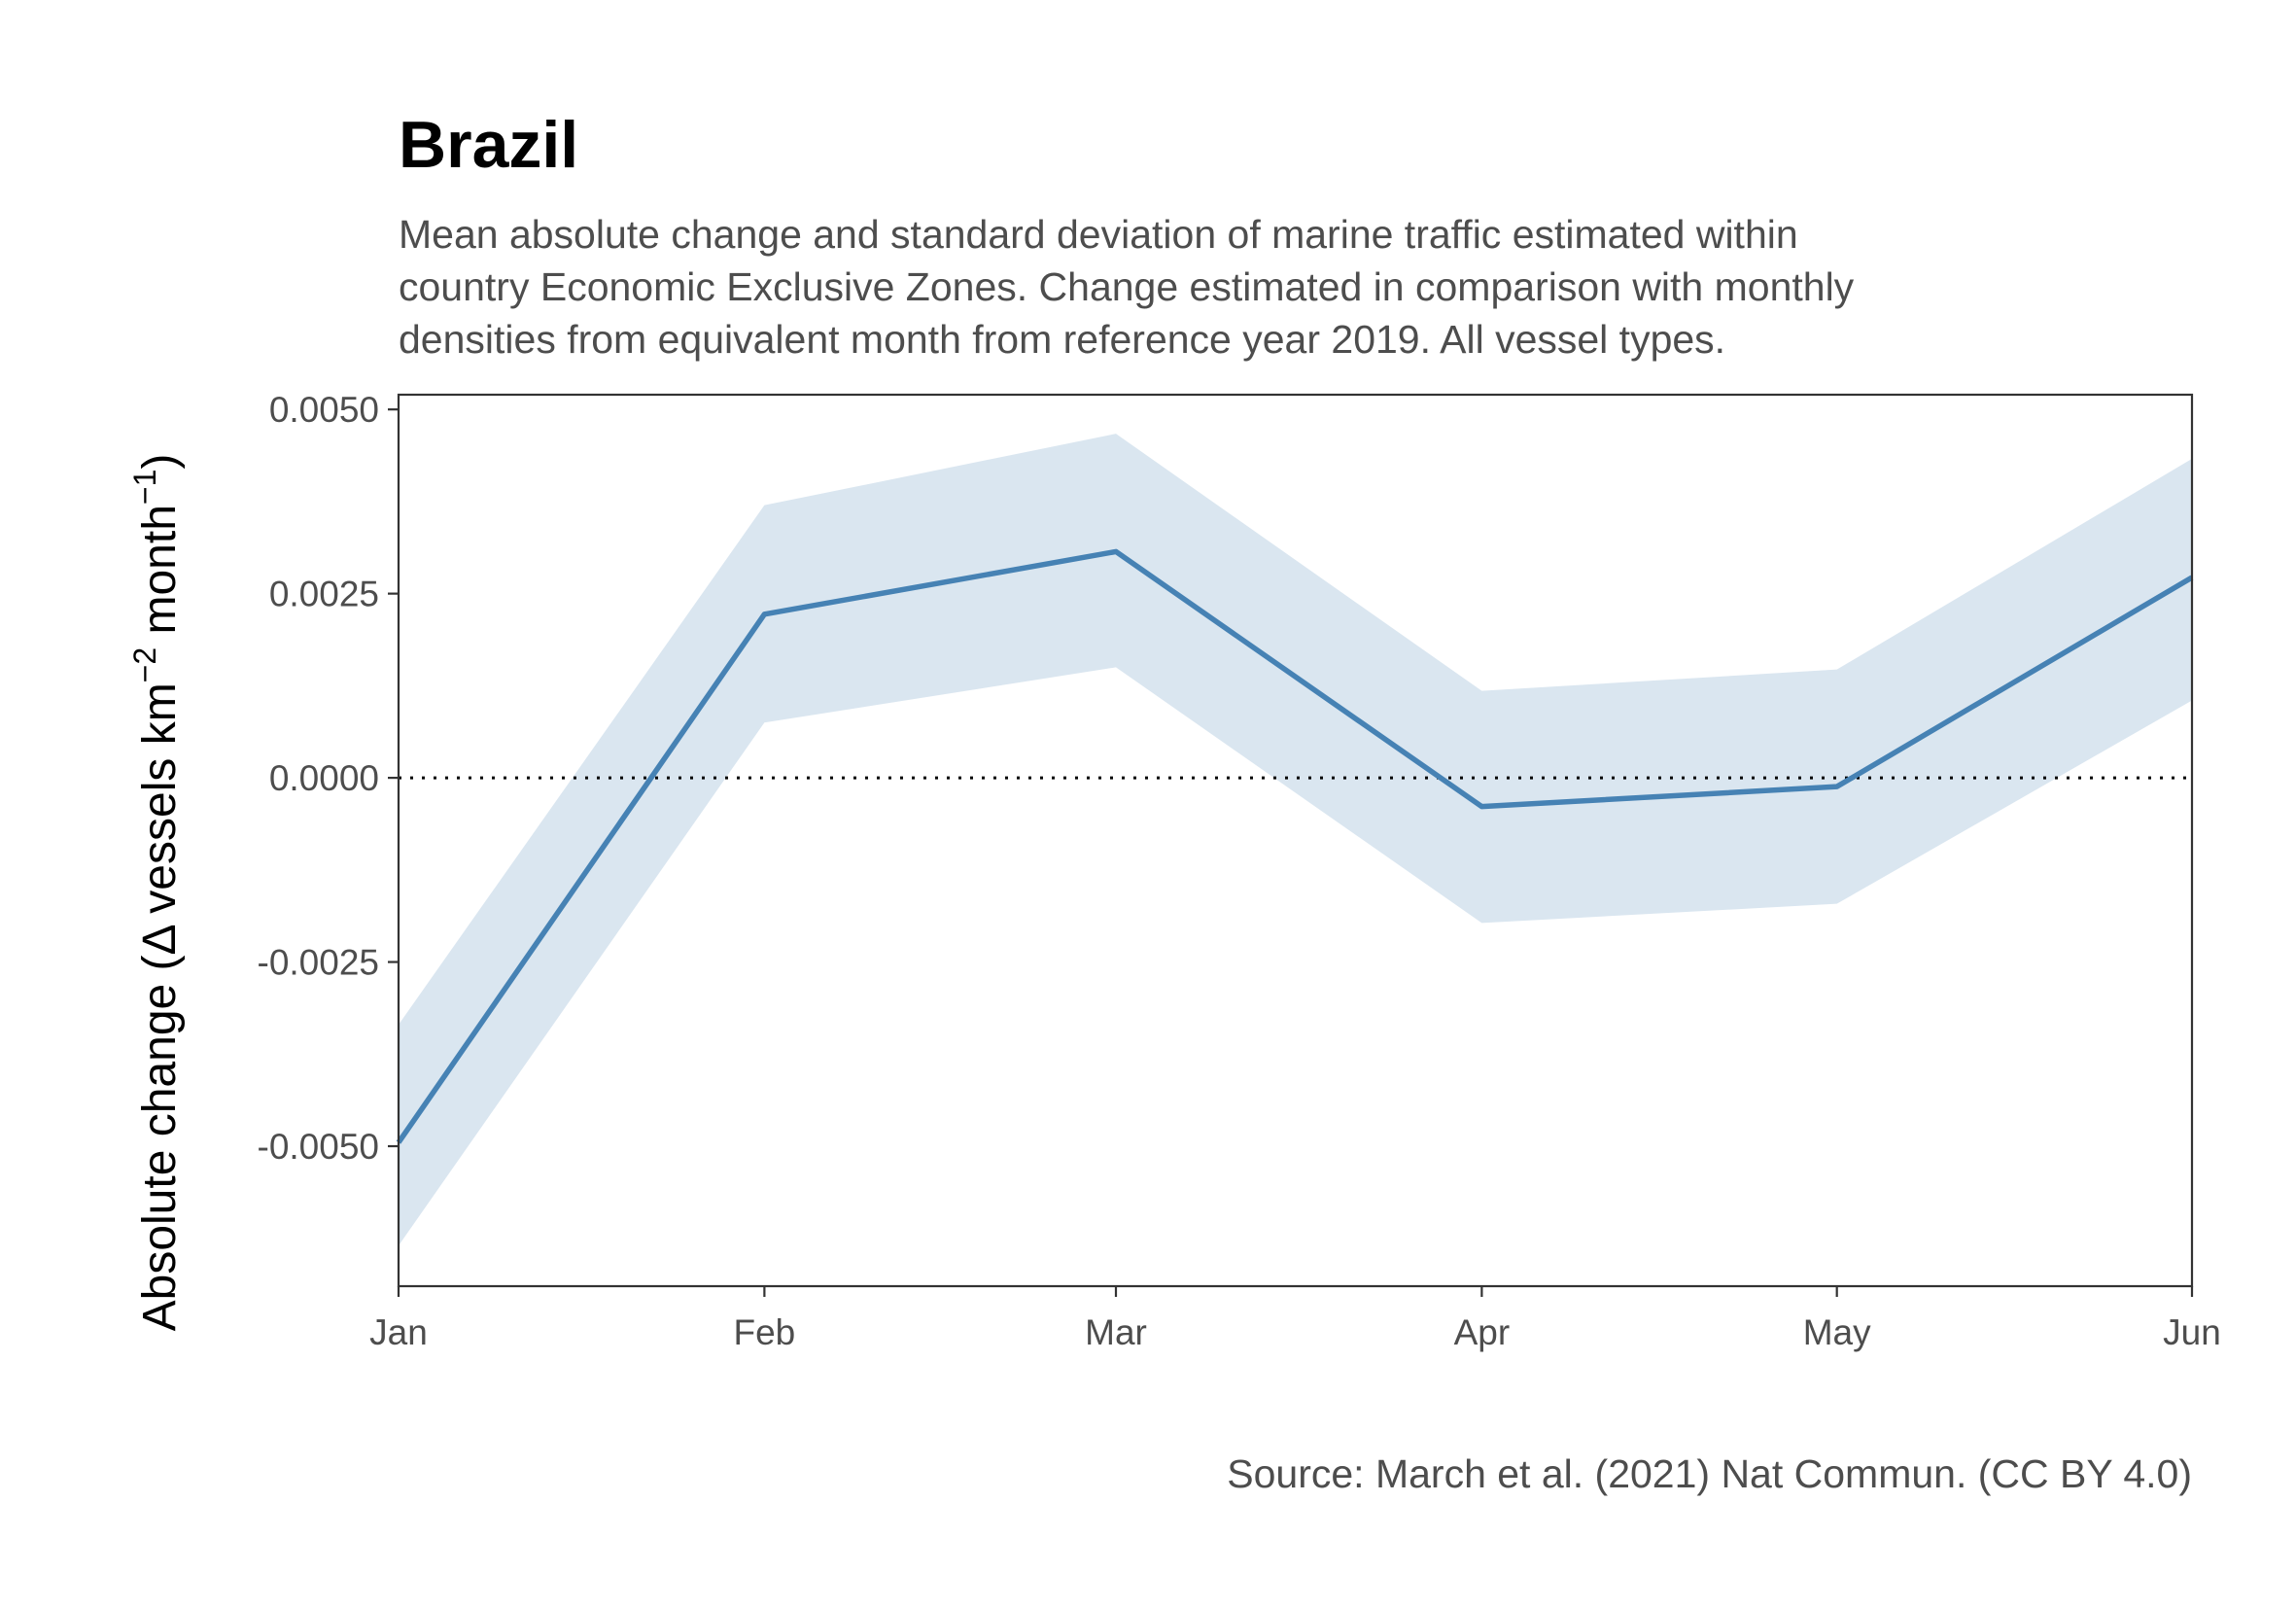 The height and width of the screenshot is (1607, 2296). What do you see at coordinates (324, 594) in the screenshot?
I see `y-tick-label: 0.0025` at bounding box center [324, 594].